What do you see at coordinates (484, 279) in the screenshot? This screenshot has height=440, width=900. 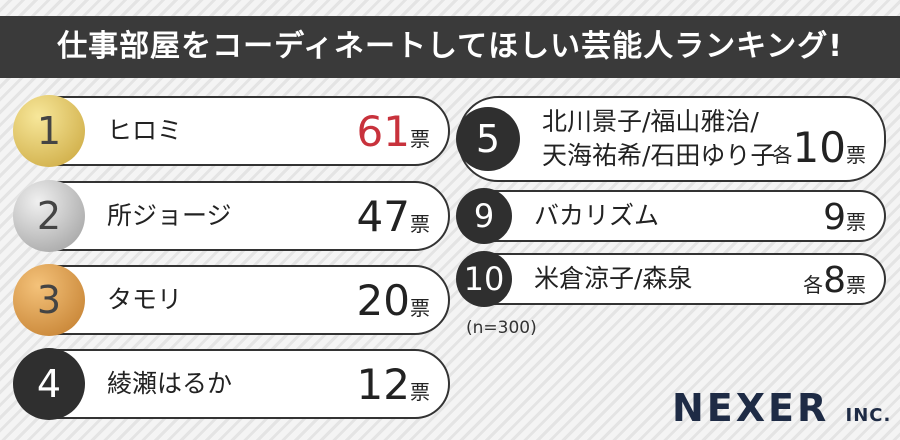 I see `rank-badge: 10` at bounding box center [484, 279].